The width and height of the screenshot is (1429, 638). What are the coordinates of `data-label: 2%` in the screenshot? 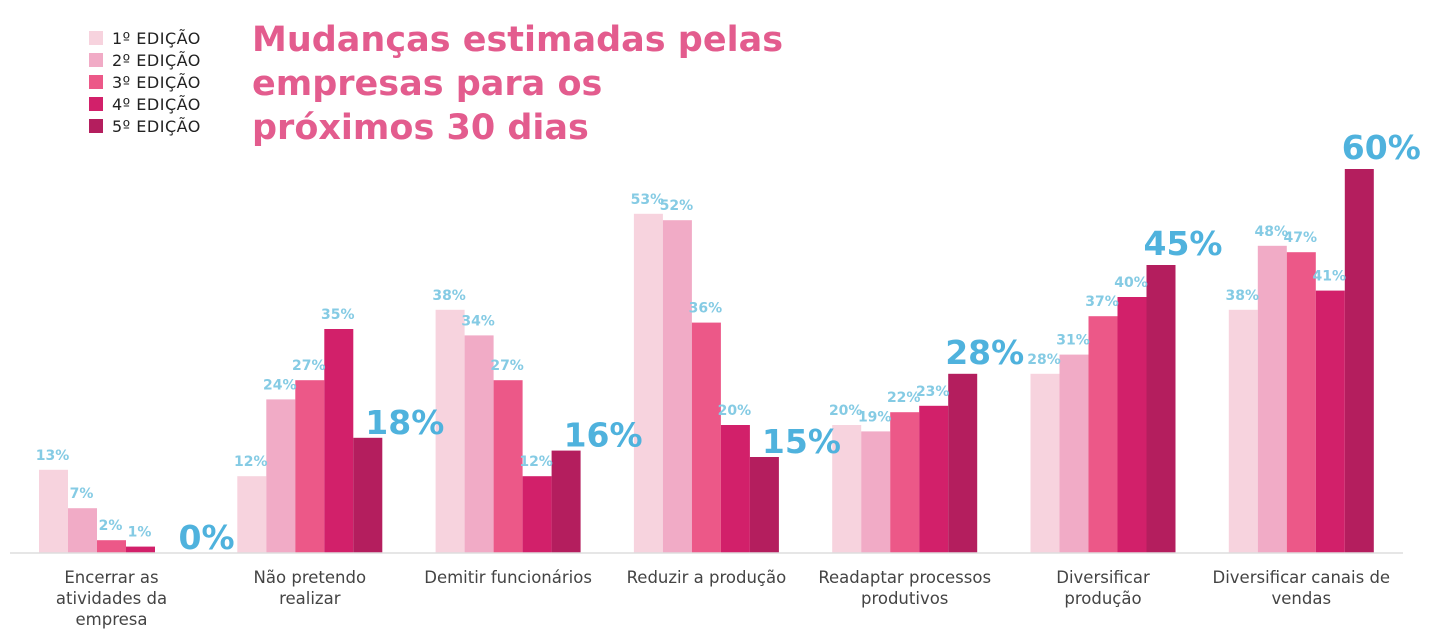 It's located at (111, 526).